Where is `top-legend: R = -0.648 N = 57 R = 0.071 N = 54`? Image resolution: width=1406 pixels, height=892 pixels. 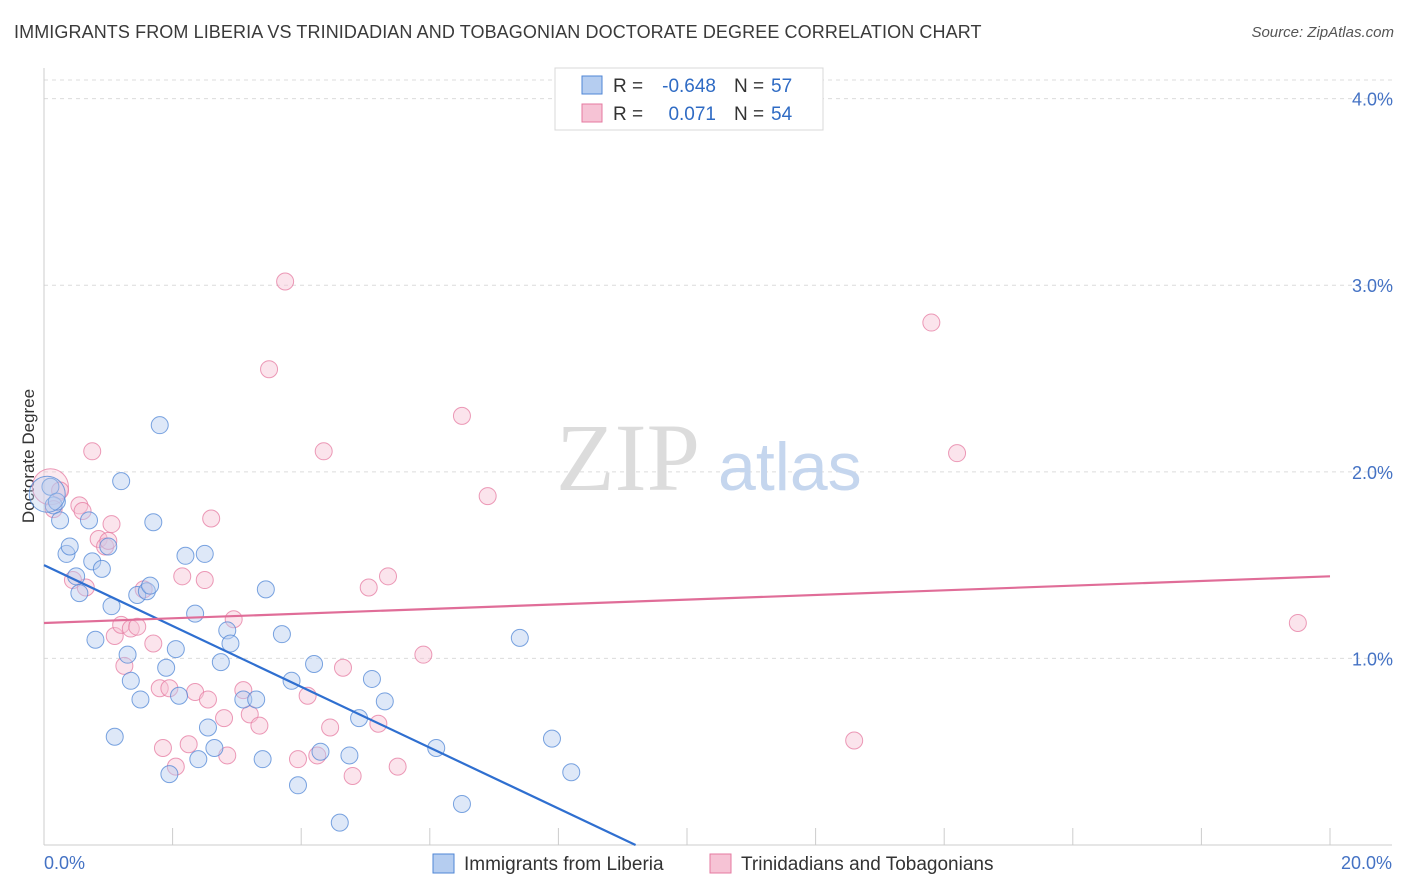
top-legend: R = -0.648 N = 57 R = 0.071 N = 54 is located at coordinates (689, 99).